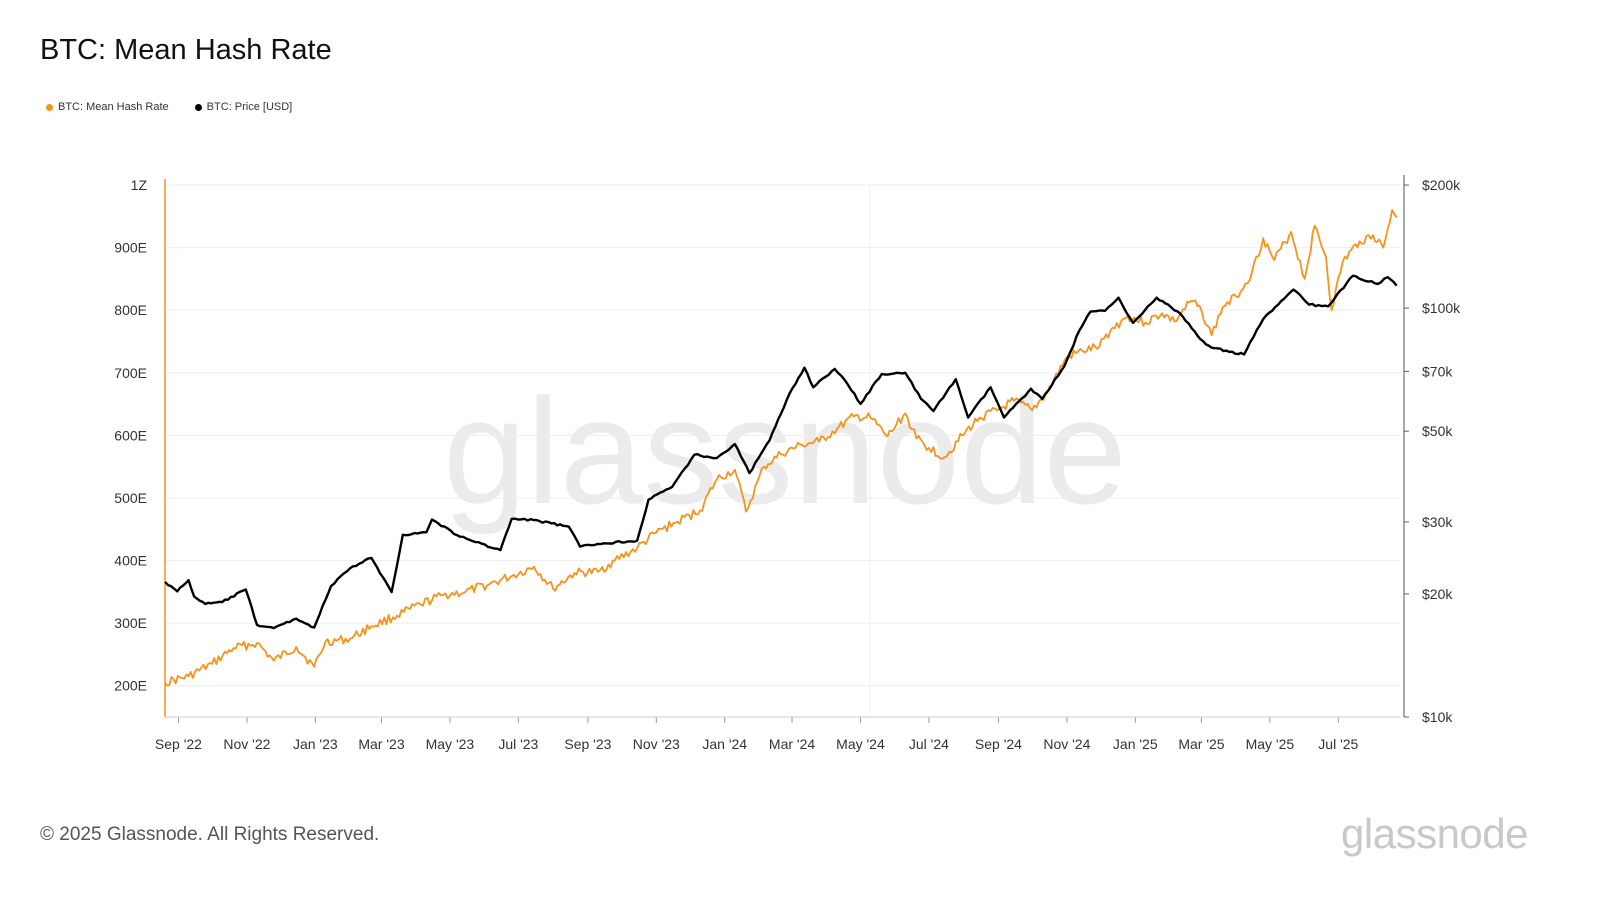 The image size is (1600, 900). What do you see at coordinates (929, 744) in the screenshot?
I see `x-tick-label: Jul '24` at bounding box center [929, 744].